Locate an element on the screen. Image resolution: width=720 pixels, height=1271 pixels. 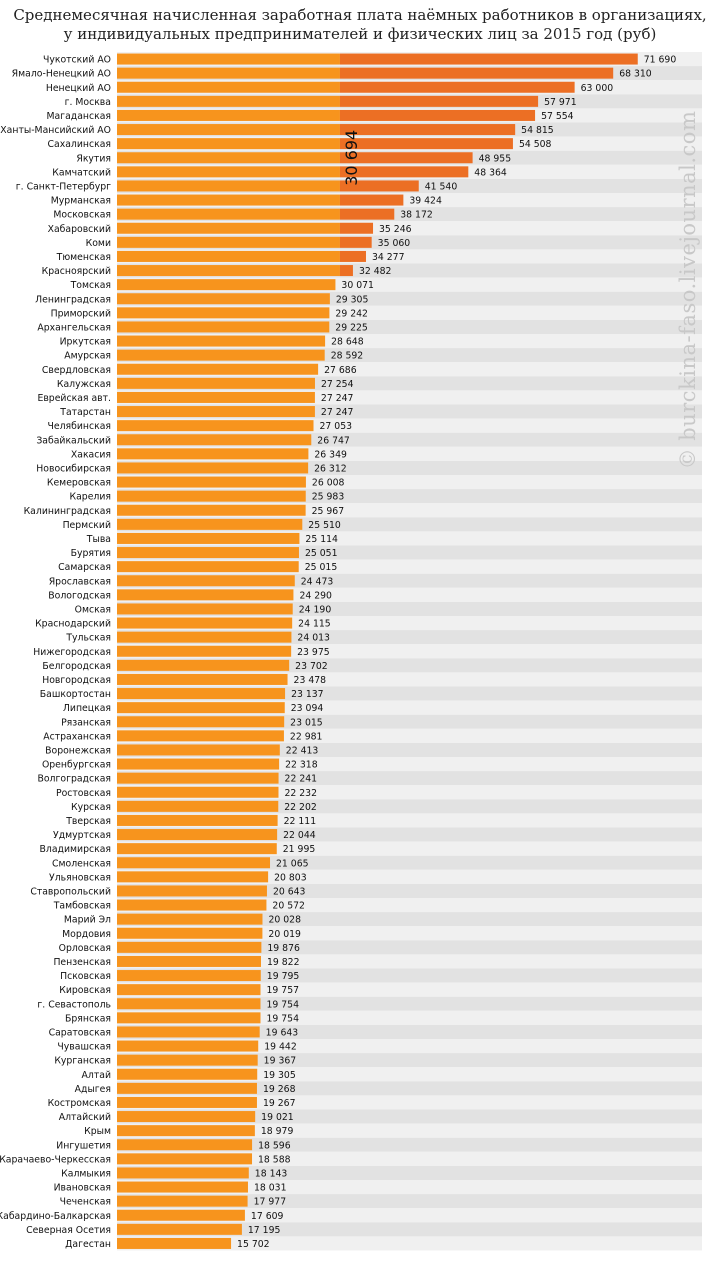
category-label: Ярославская is located at coordinates (80, 581).